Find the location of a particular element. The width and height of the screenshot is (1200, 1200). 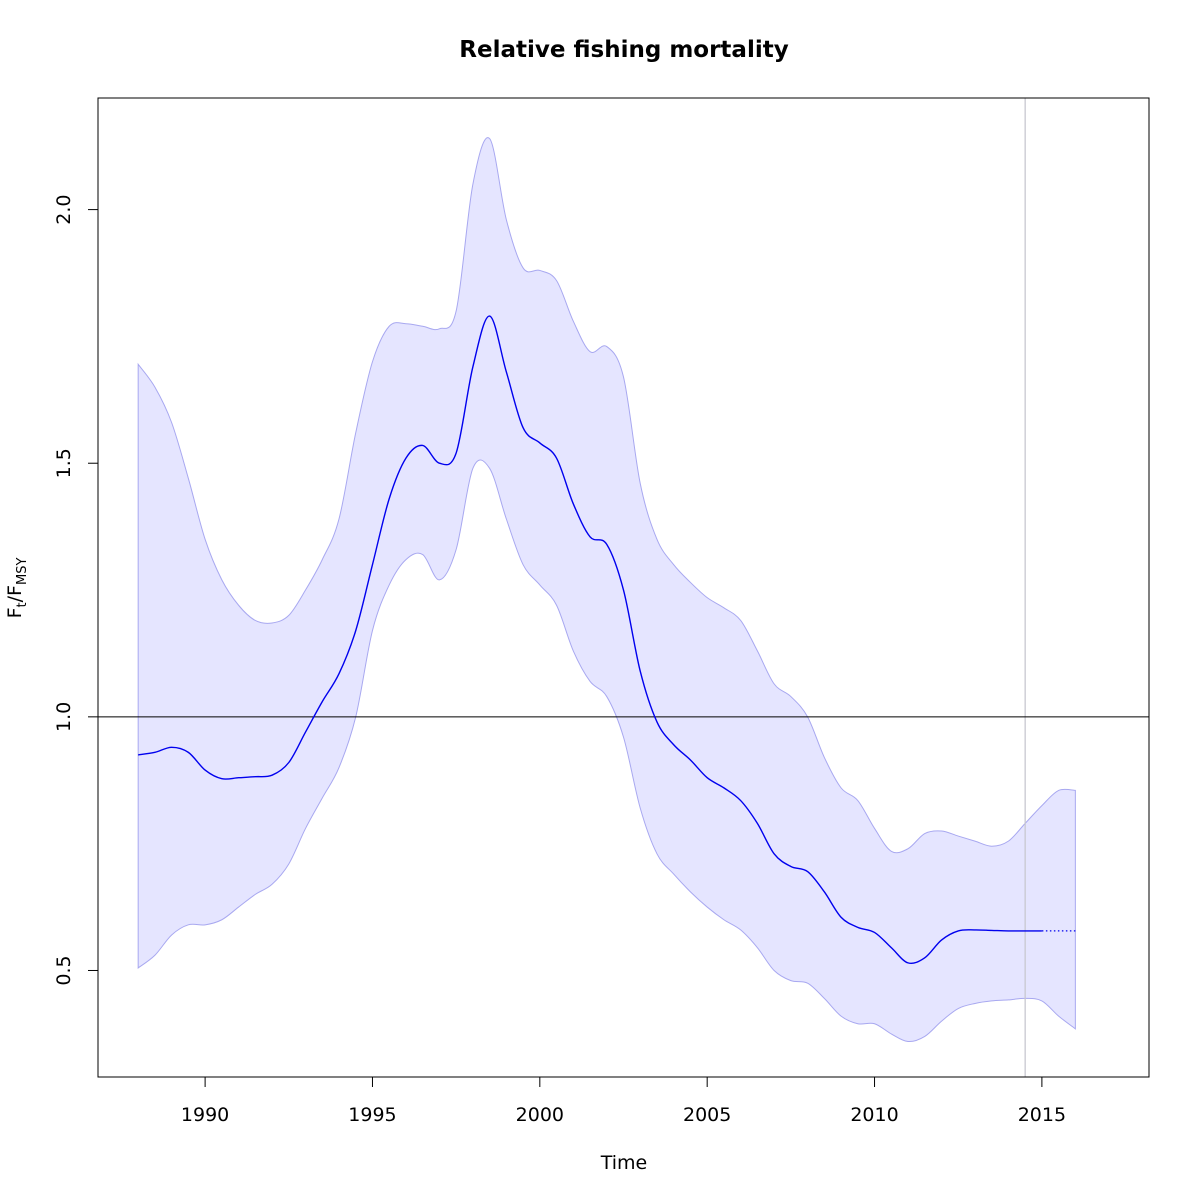

x-tick-label: 1990 is located at coordinates (205, 1115).